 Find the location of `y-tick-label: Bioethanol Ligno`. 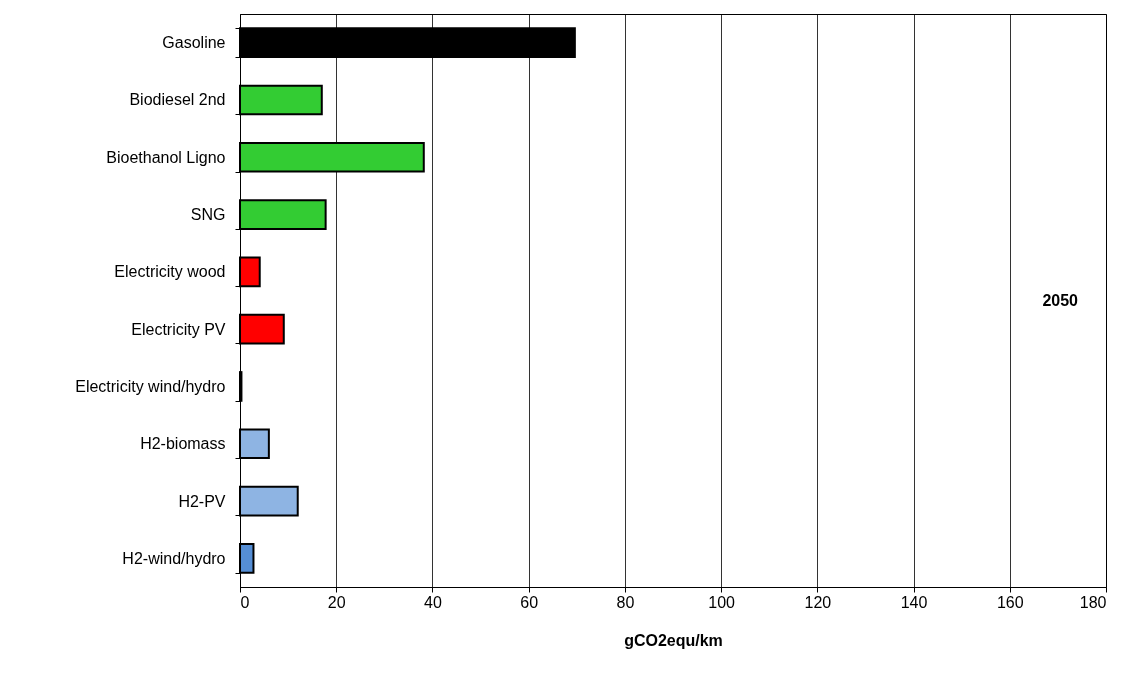

y-tick-label: Bioethanol Ligno is located at coordinates (166, 157).